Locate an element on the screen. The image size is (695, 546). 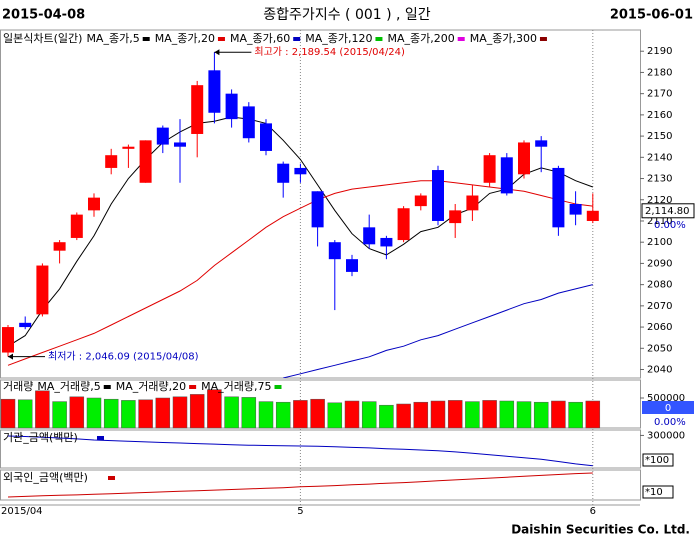
change-value: 0.00% is located at coordinates (670, 225).